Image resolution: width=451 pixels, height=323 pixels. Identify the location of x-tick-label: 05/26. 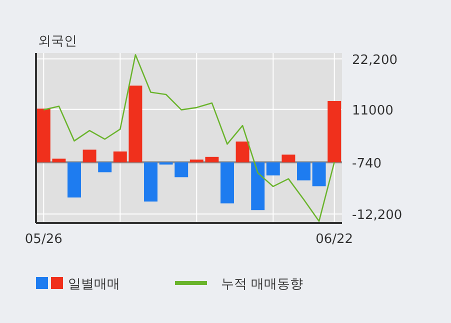
(43, 239).